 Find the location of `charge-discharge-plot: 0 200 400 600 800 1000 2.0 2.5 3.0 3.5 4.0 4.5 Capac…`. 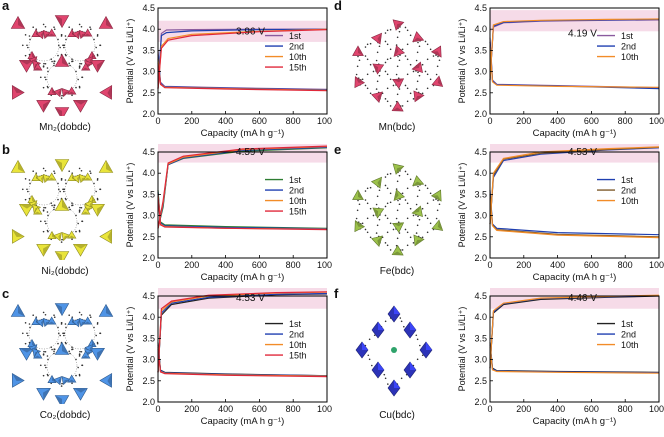

charge-discharge-plot: 0 200 400 600 800 1000 2.0 2.5 3.0 3.5 4.0 4.5 Capac… is located at coordinates (229, 72).